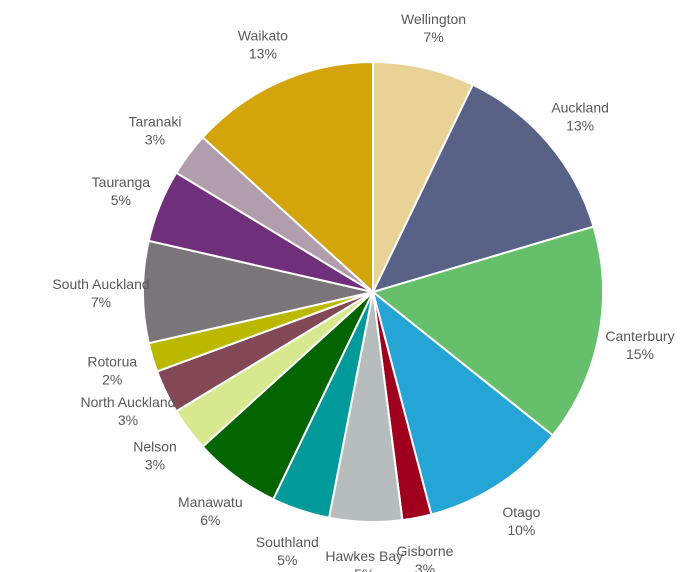  What do you see at coordinates (364, 556) in the screenshot?
I see `slice-category-label: Hawkes Bay` at bounding box center [364, 556].